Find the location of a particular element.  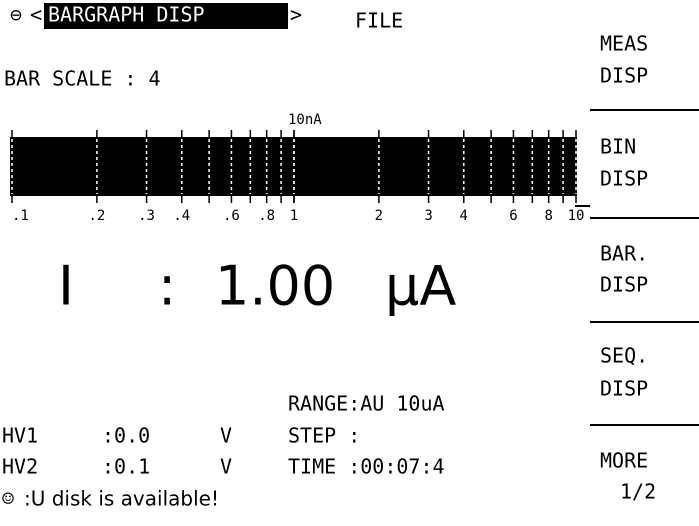

softkey-line1: BIN is located at coordinates (618, 147).